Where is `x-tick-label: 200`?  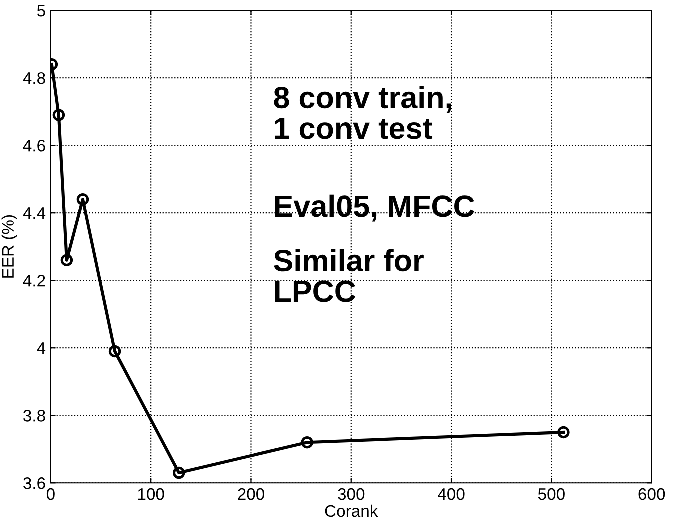 x-tick-label: 200 is located at coordinates (251, 494).